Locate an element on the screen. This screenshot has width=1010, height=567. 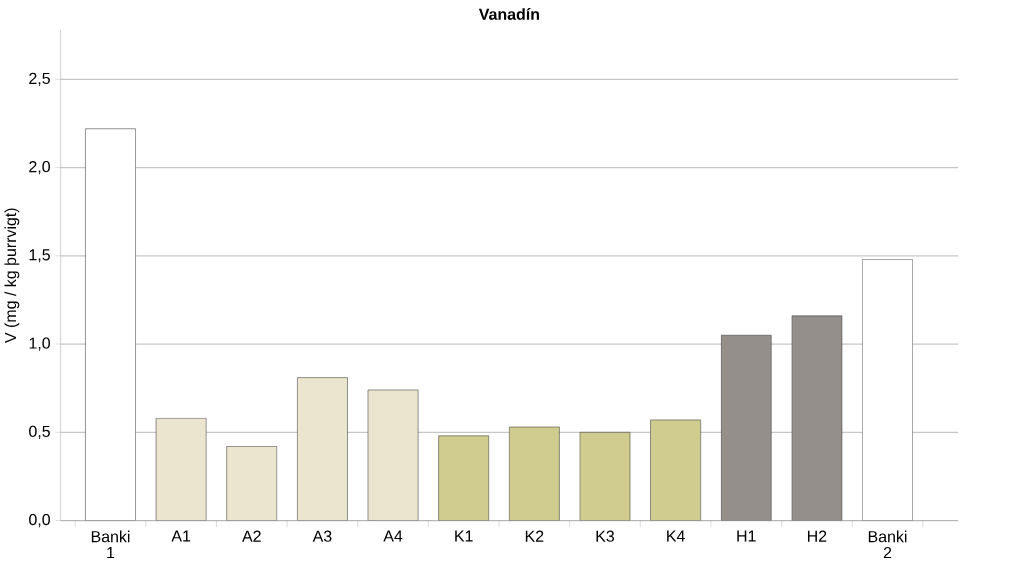
x-tick-label: A1 is located at coordinates (181, 536).